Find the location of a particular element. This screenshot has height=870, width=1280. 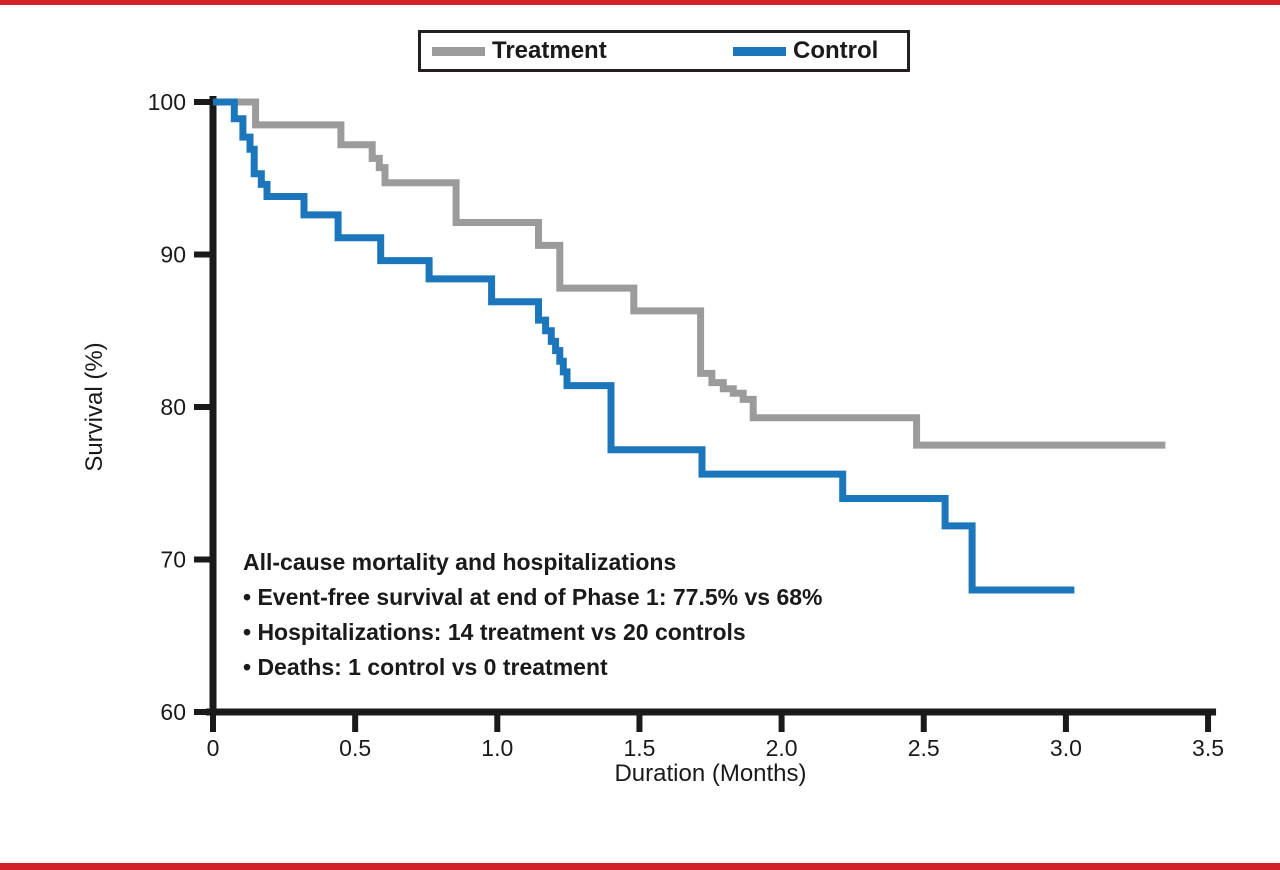

control-color-swatch is located at coordinates (759, 51).